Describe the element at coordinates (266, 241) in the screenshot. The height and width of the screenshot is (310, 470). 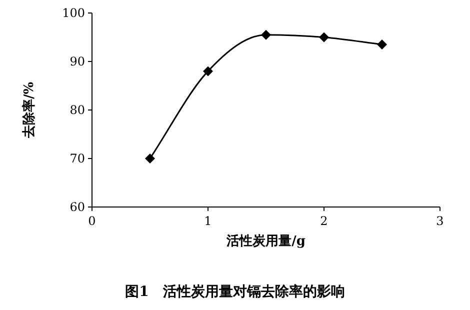
I see `x-axis-title: 活性炭用量/g` at that location.